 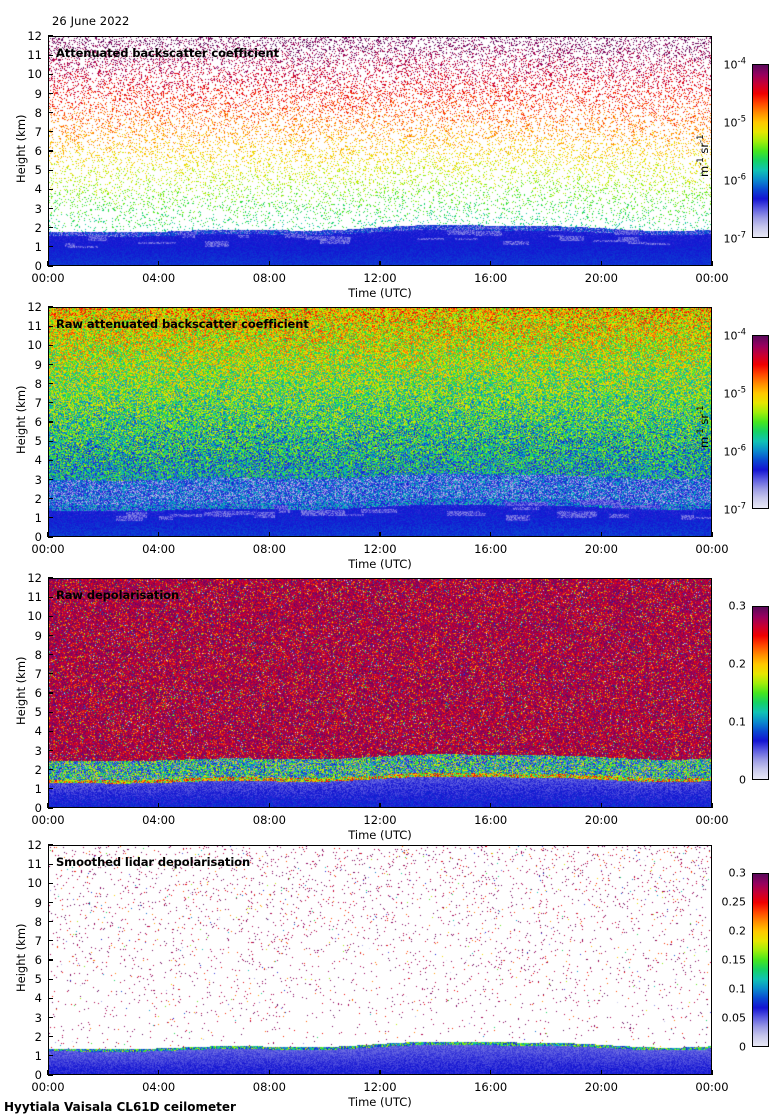 I want to click on panel-title-smoothed-lidar-depolarisation: Smoothed lidar depolarisation, so click(x=153, y=862).